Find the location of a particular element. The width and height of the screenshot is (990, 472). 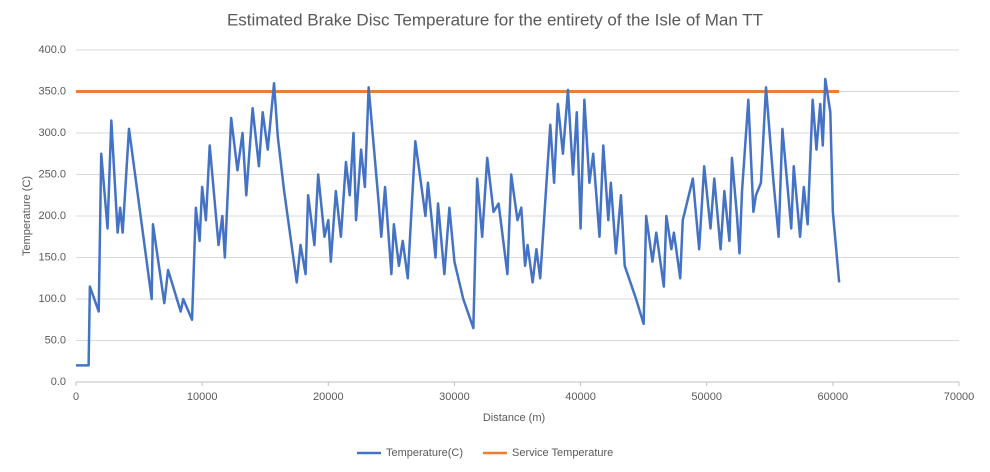

y-tick-label: 50.0 is located at coordinates (55, 340).